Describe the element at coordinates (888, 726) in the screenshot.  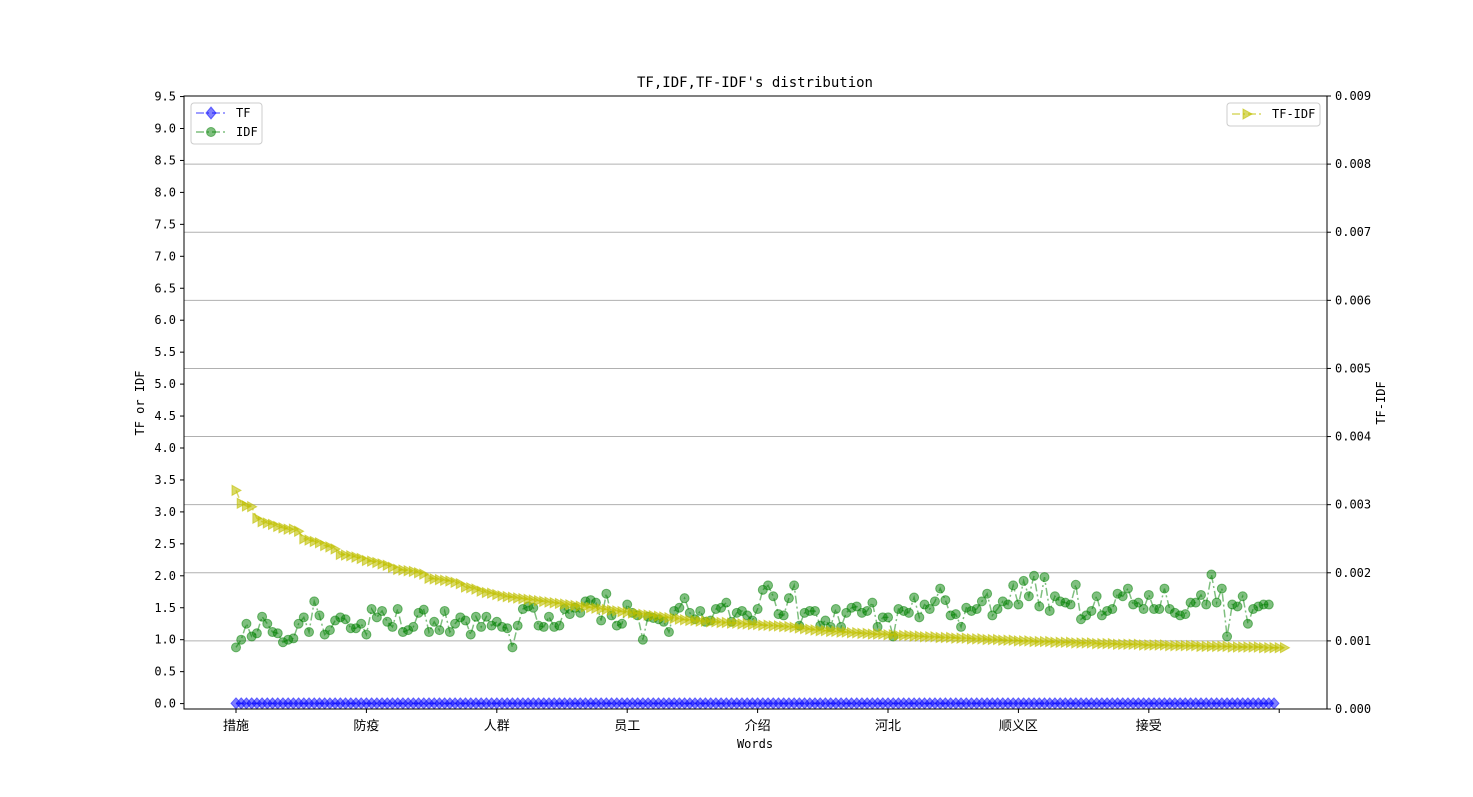
I see `x-tick-label: 河北` at that location.